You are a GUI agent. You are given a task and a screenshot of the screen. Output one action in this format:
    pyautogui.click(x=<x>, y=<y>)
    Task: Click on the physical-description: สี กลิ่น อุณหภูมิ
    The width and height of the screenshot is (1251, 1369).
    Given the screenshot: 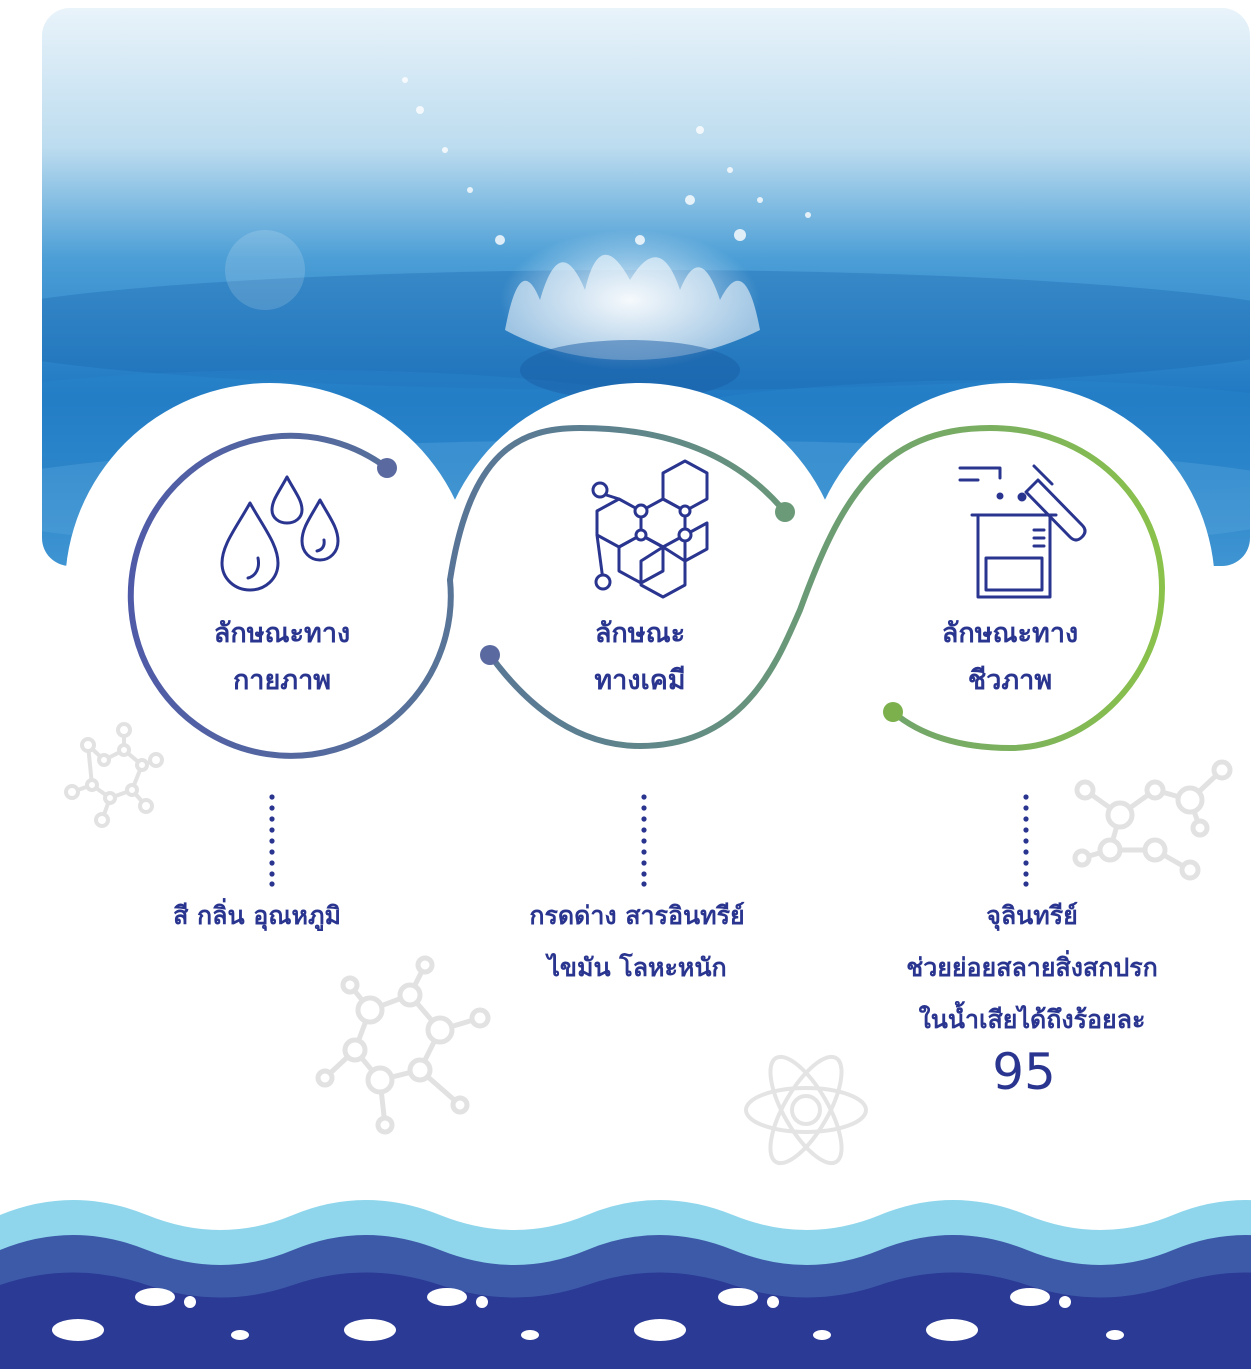 What is the action you would take?
    pyautogui.click(x=257, y=916)
    